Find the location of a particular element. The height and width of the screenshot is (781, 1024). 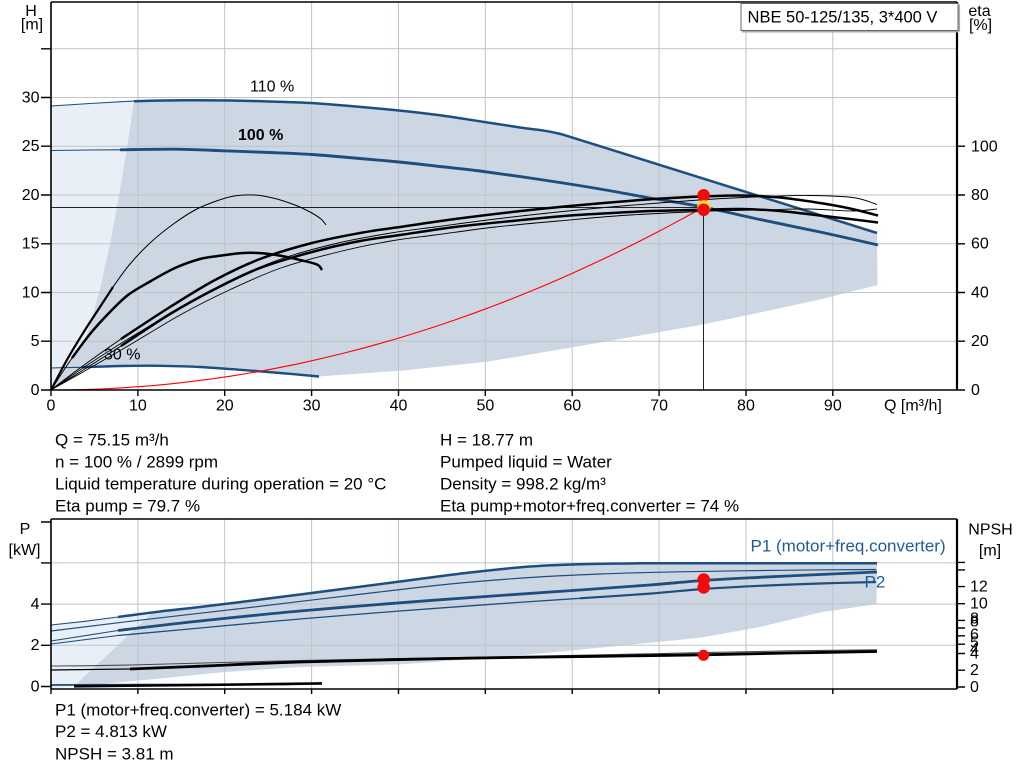

svg-text: 100 % is located at coordinates (260, 135).